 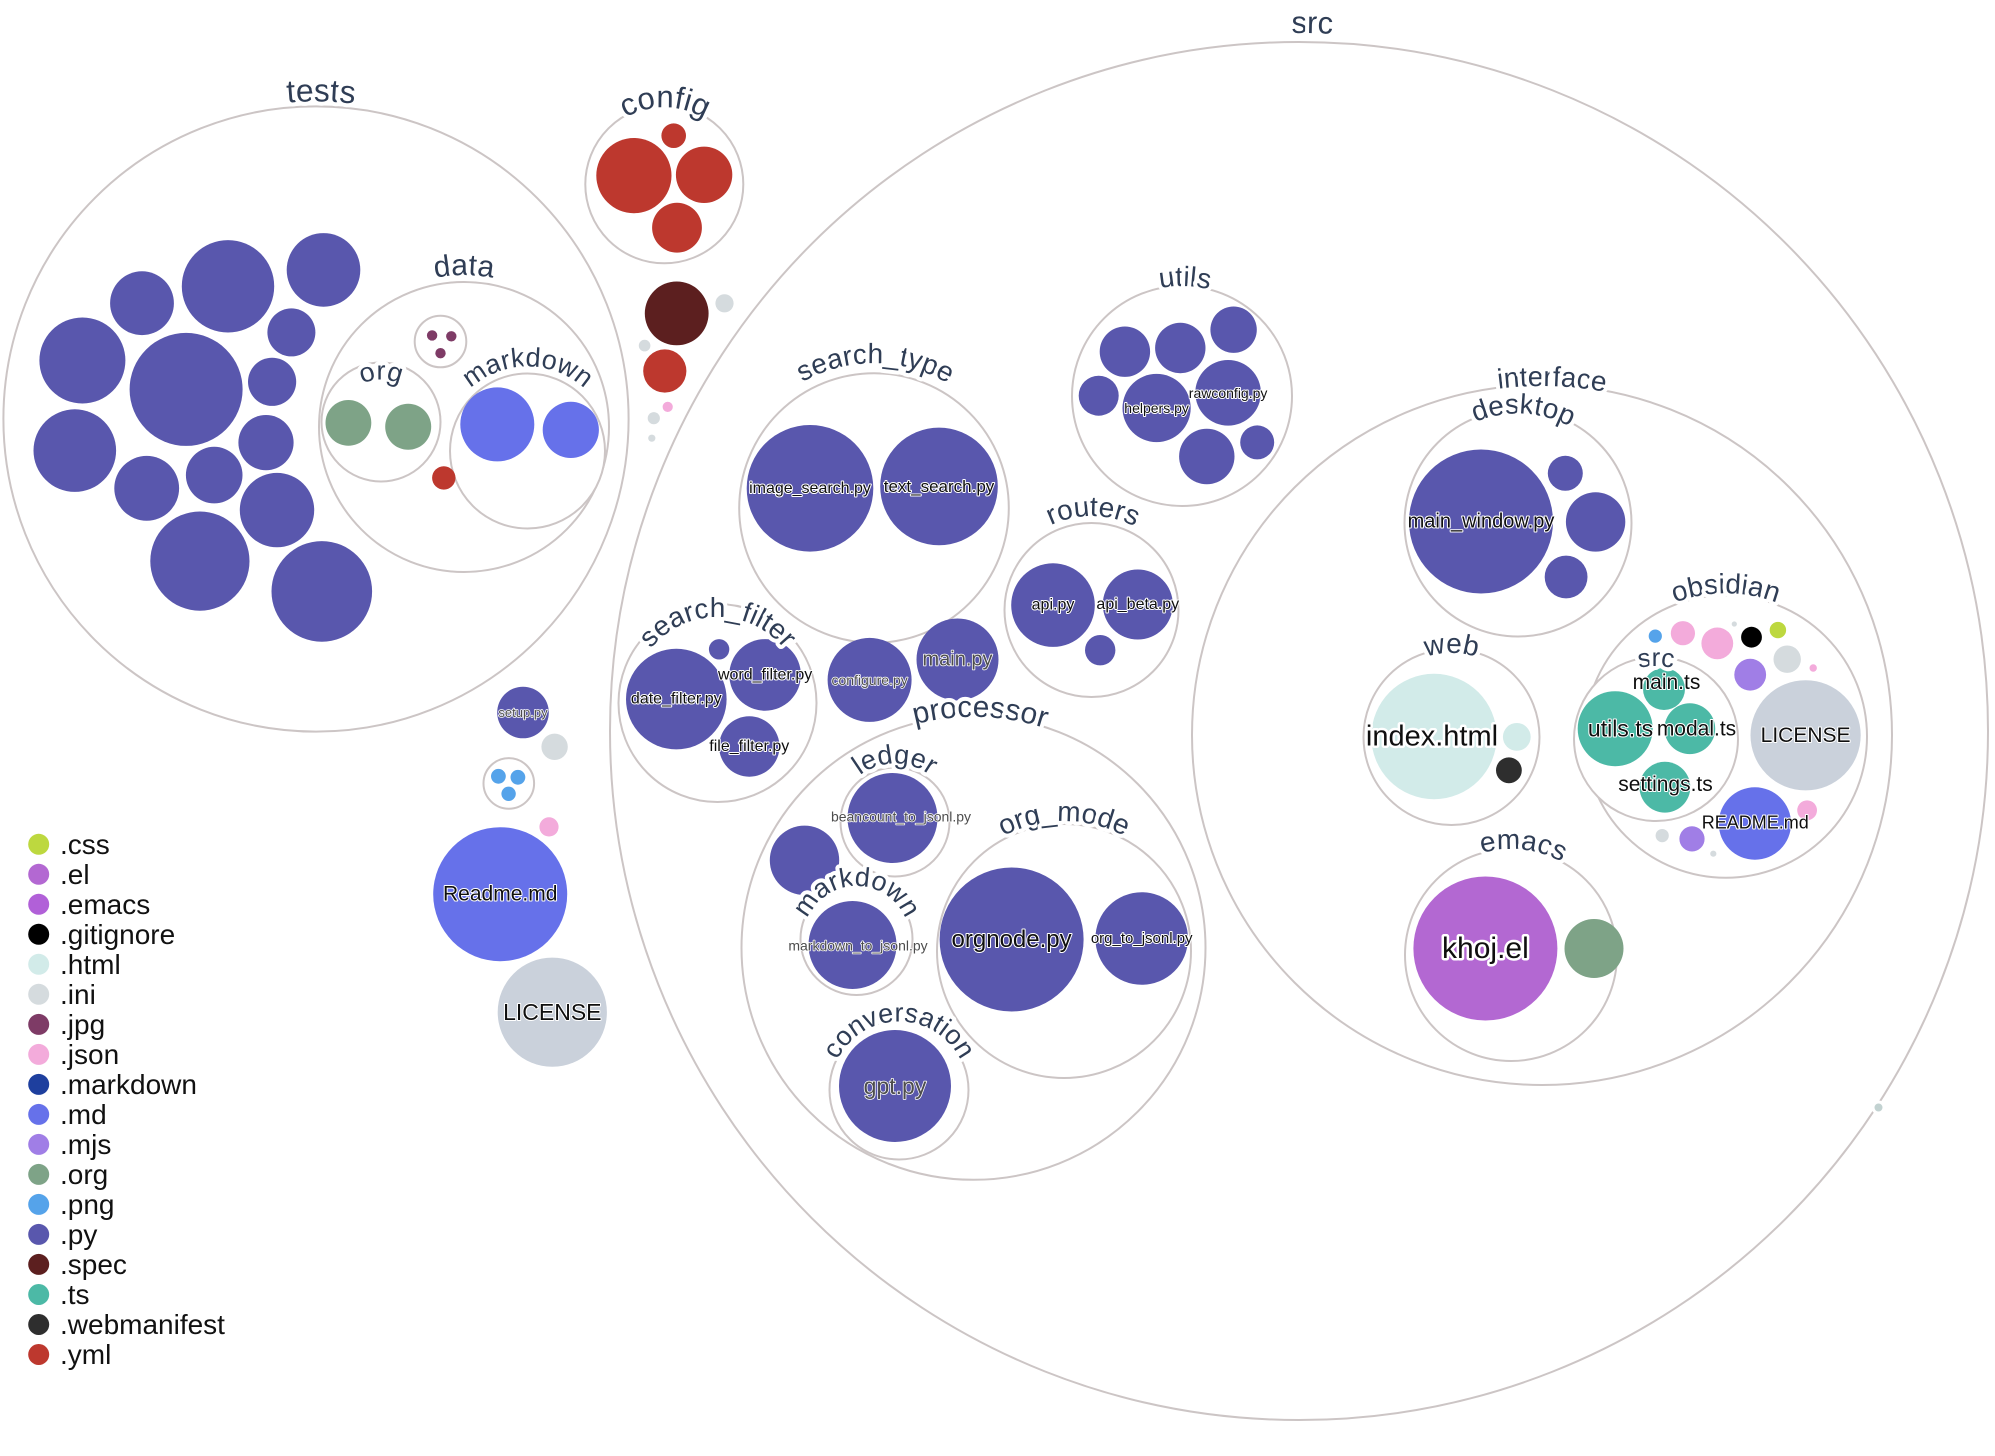 I want to click on svg-text: rawconfig.py, so click(x=1228, y=393).